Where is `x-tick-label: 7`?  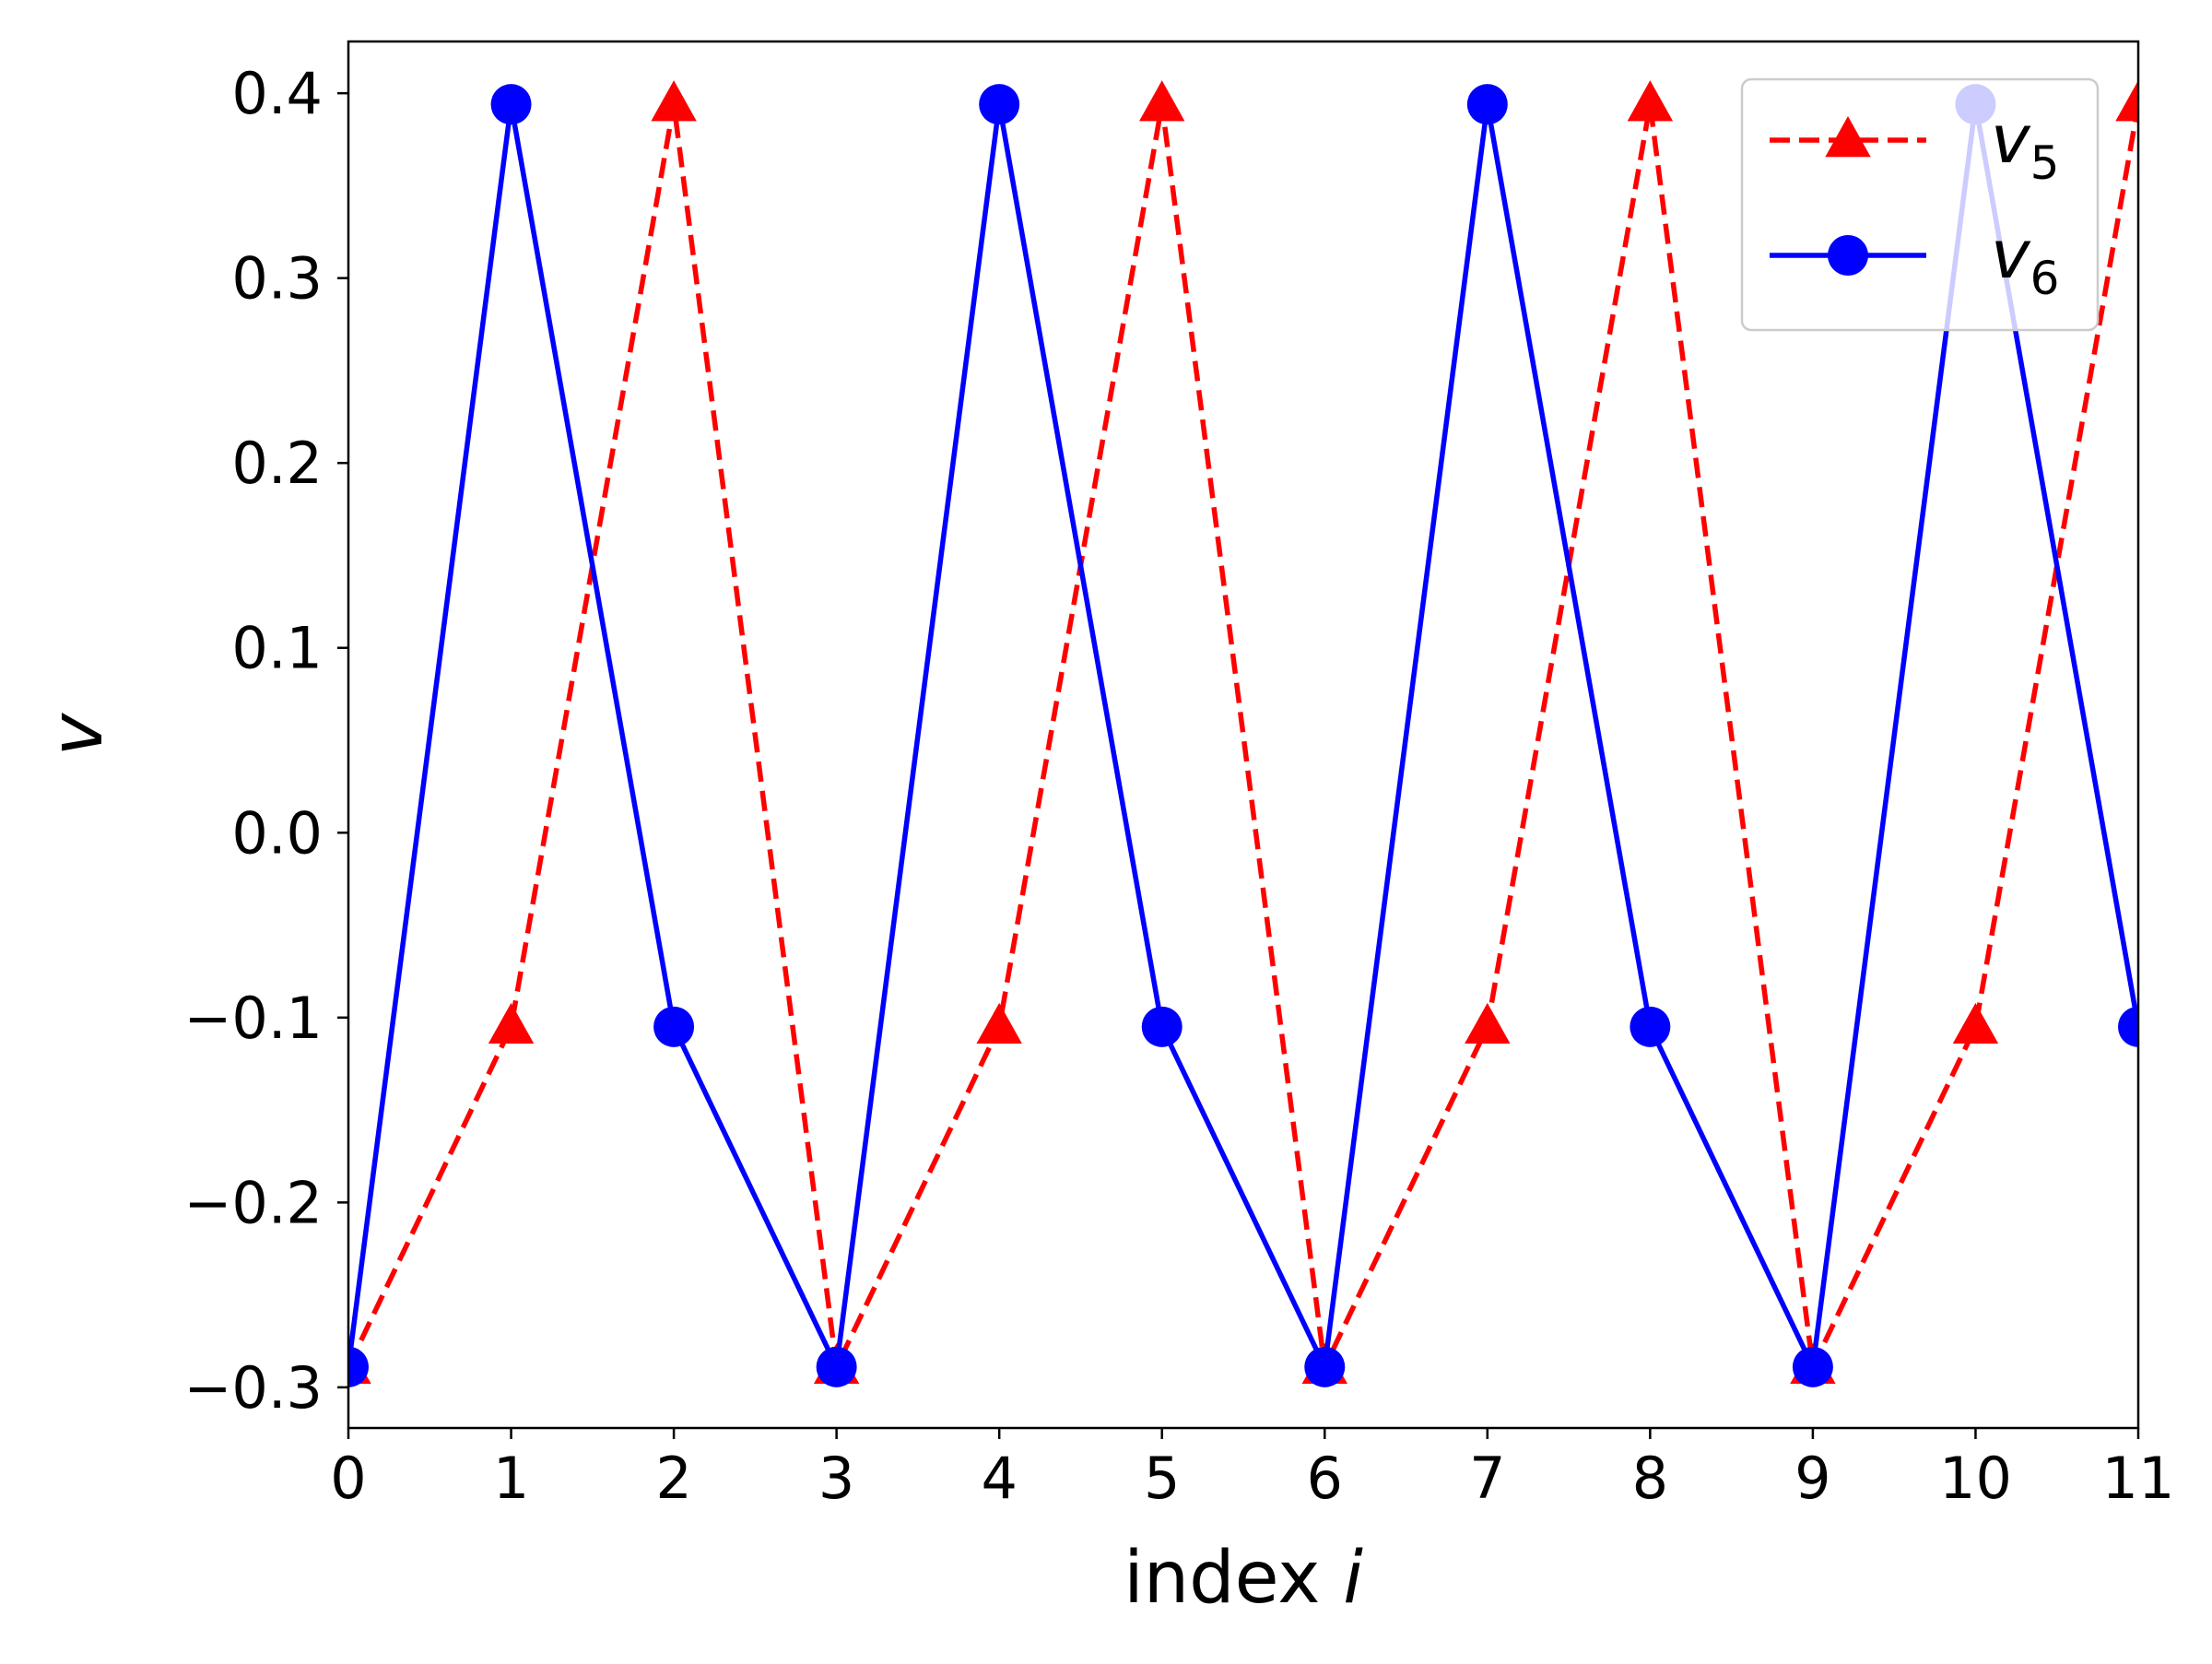
x-tick-label: 7 is located at coordinates (1487, 1478).